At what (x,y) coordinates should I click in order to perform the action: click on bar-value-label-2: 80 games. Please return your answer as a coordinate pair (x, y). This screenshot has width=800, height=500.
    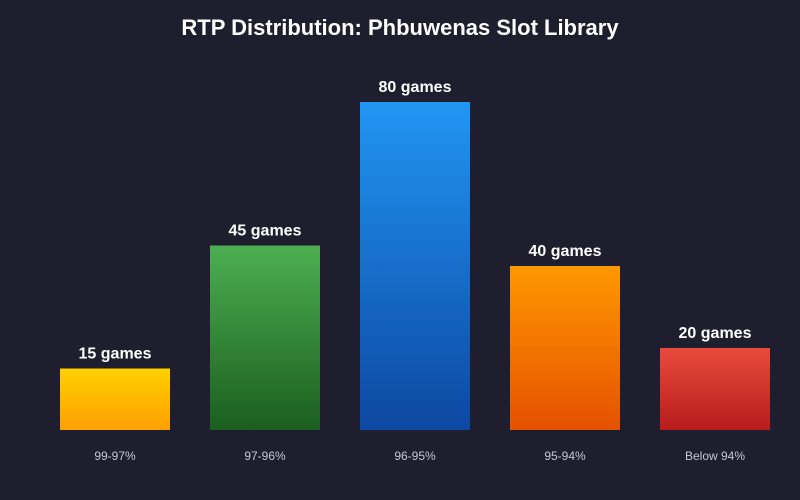
    Looking at the image, I should click on (415, 87).